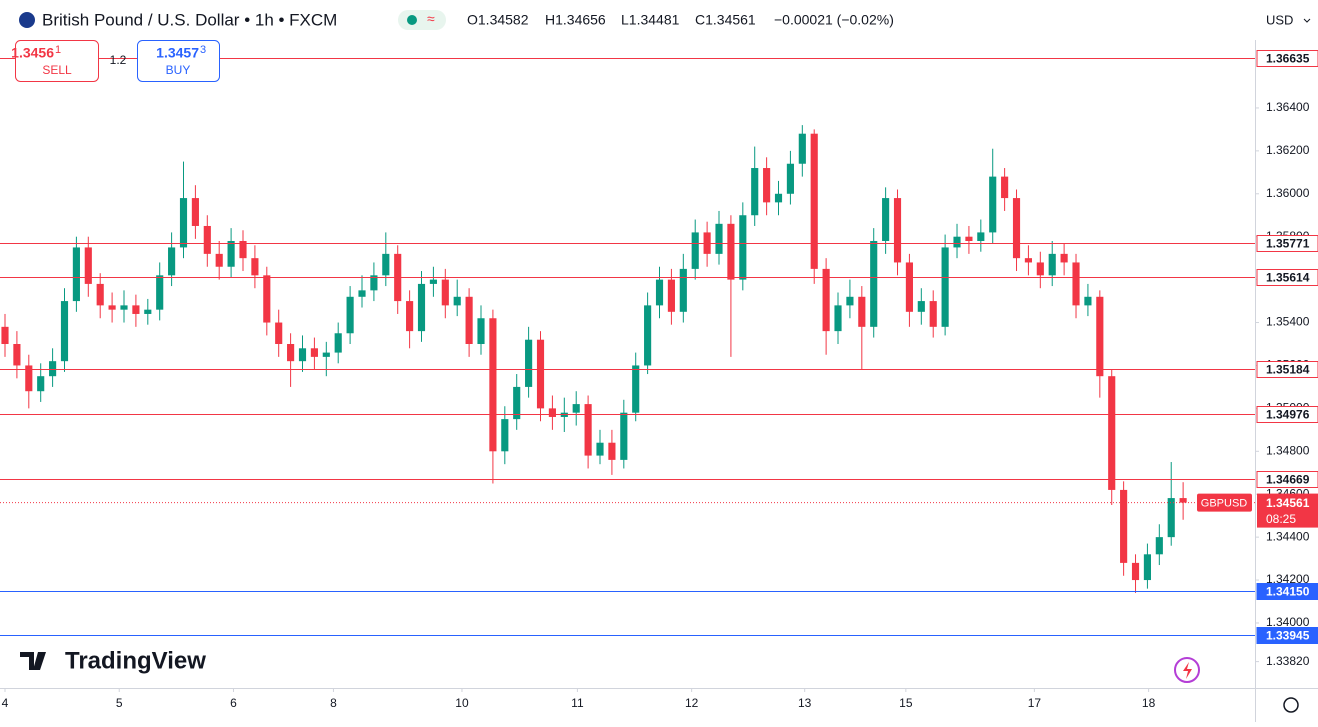 This screenshot has width=1318, height=727. What do you see at coordinates (1279, 19) in the screenshot?
I see `currency-selector: USD` at bounding box center [1279, 19].